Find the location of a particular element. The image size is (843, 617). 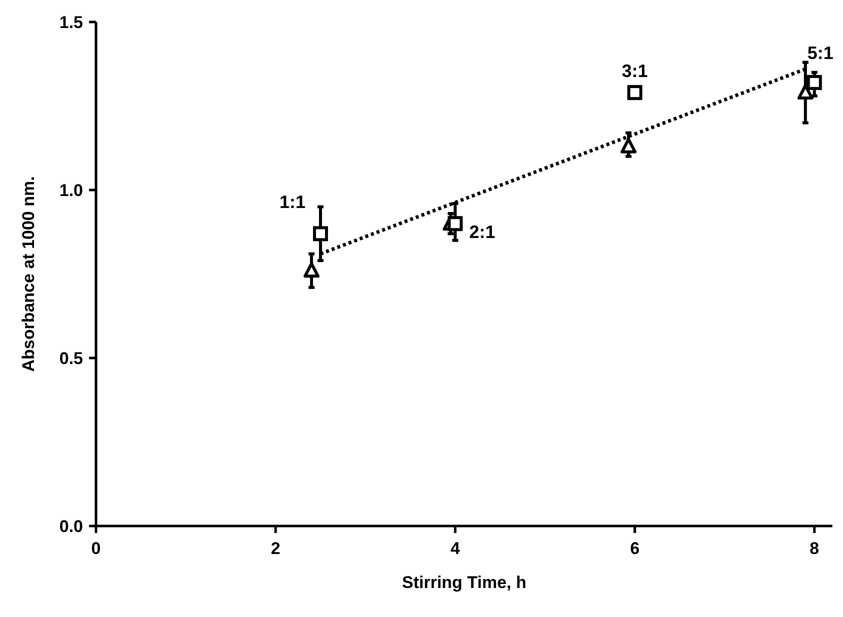

y-tick-label: 0.0 is located at coordinates (71, 526).